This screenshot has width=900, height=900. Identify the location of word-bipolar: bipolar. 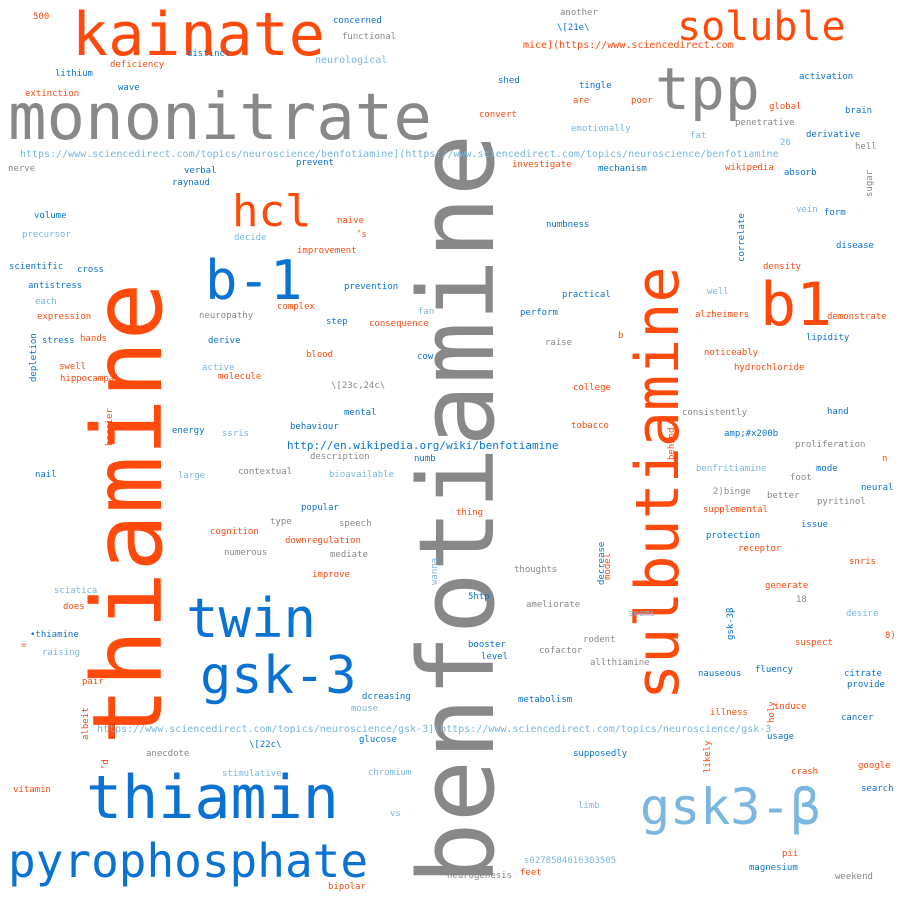
(347, 887).